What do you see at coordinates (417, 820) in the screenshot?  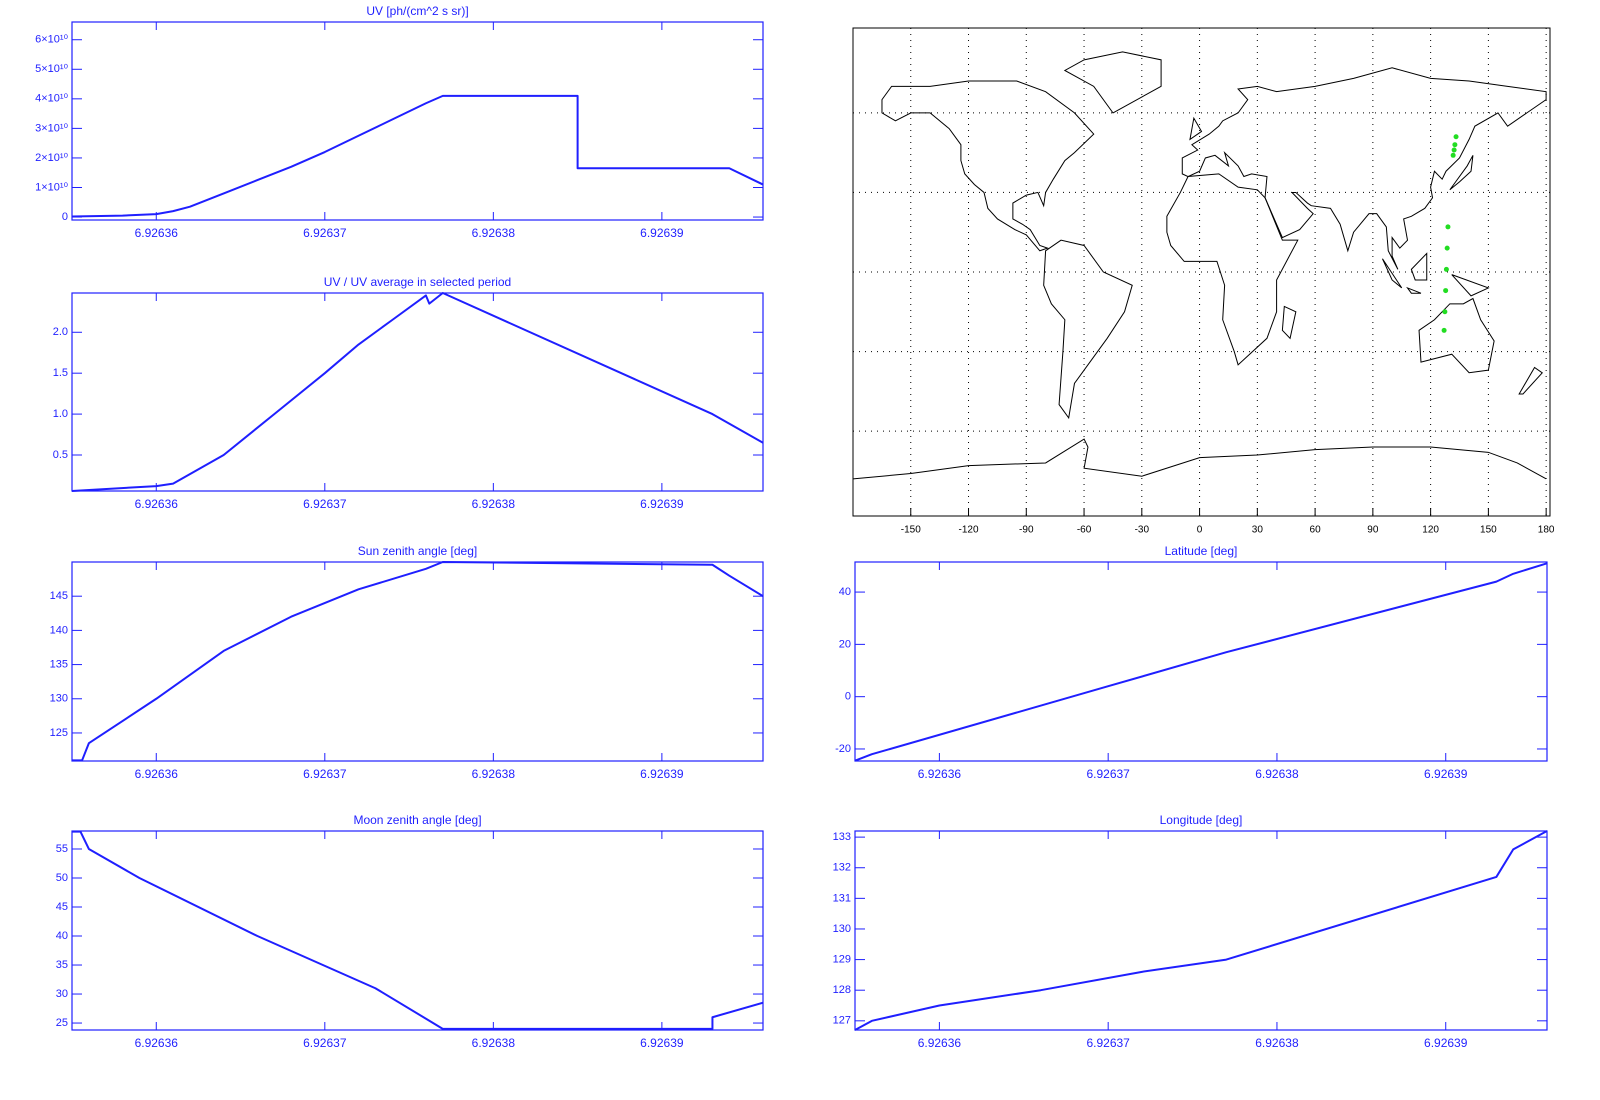 I see `panel-title: Moon zenith angle [deg]` at bounding box center [417, 820].